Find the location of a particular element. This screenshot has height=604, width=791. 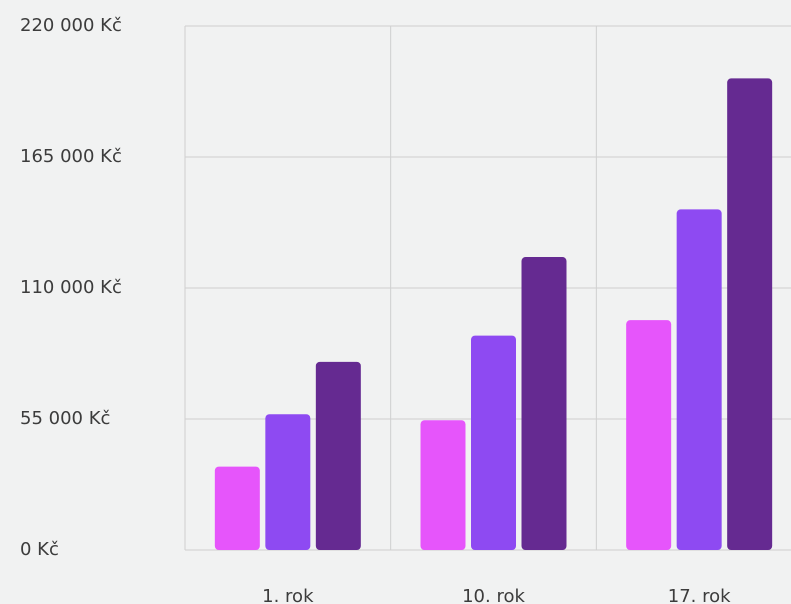

y-tick-label: 165 000 Kč is located at coordinates (71, 156).